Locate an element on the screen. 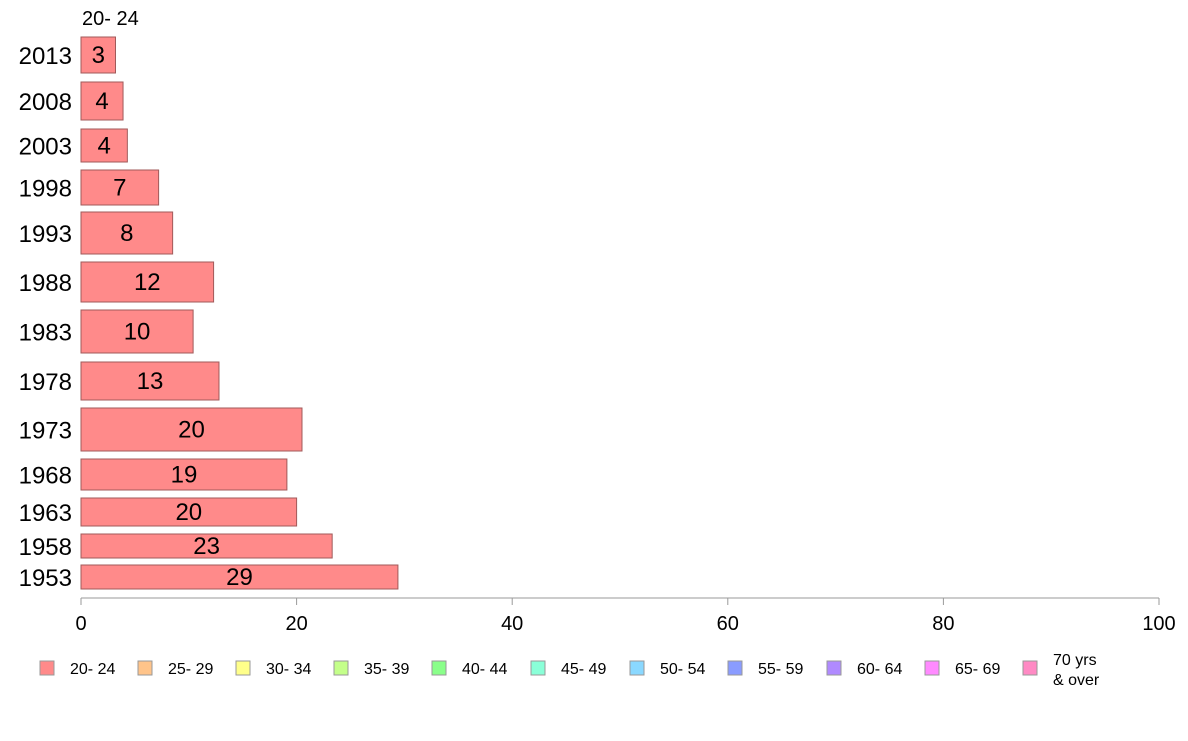  bar-value-label-1993: 8 is located at coordinates (126, 233).